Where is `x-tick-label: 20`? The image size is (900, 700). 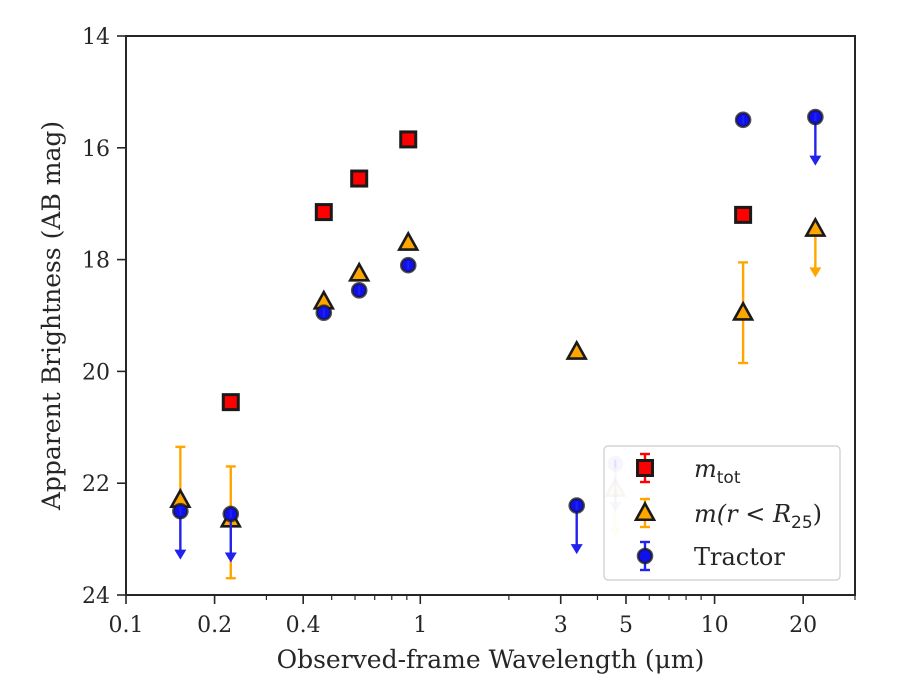
x-tick-label: 20 is located at coordinates (803, 625).